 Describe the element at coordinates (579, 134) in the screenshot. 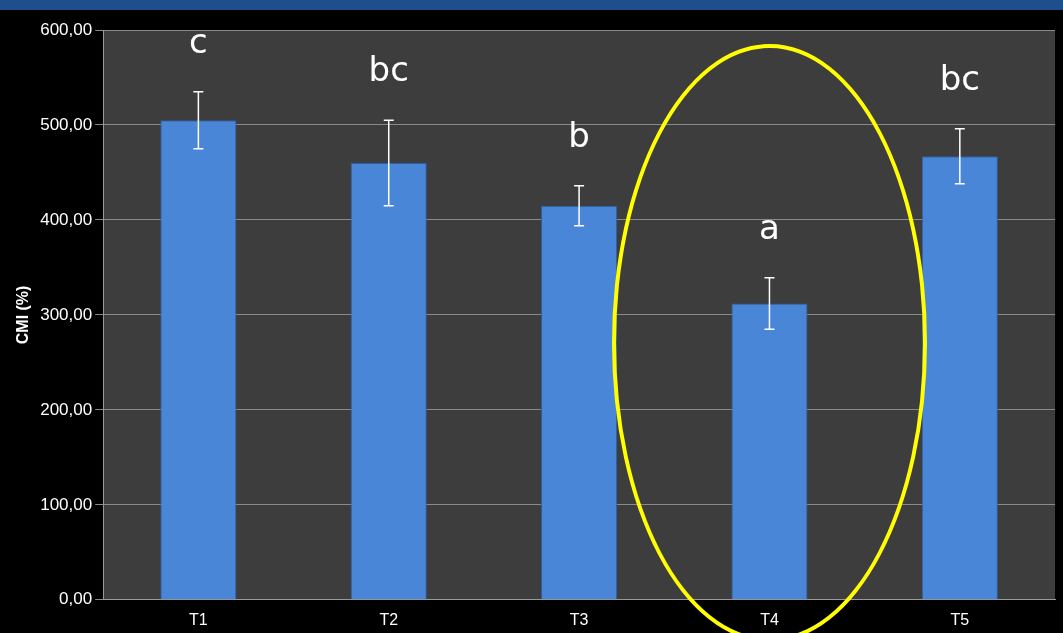

I see `annotation: b` at that location.